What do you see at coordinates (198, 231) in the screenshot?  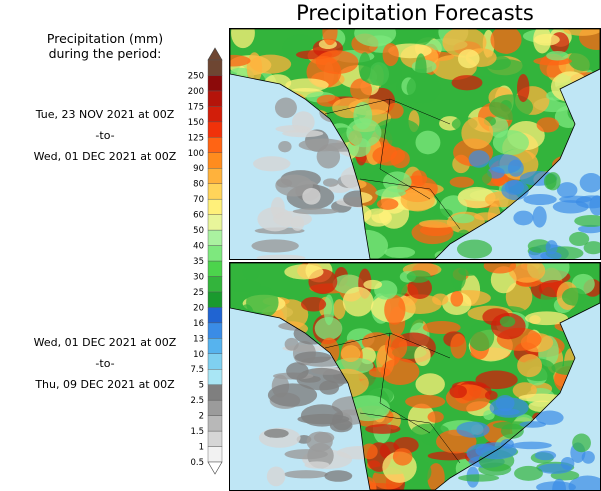 I see `colorbar-tick-label: 50` at bounding box center [198, 231].